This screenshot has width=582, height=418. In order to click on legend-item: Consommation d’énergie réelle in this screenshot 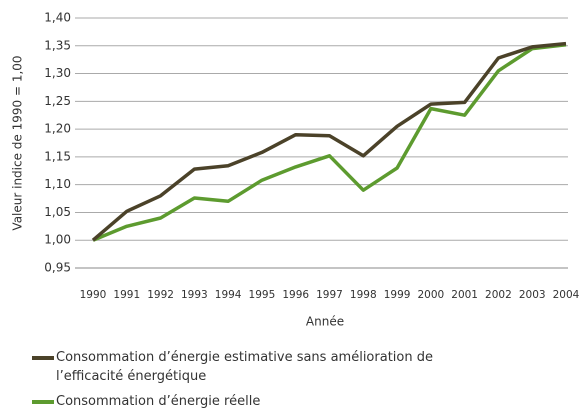, I will do `click(262, 401)`.